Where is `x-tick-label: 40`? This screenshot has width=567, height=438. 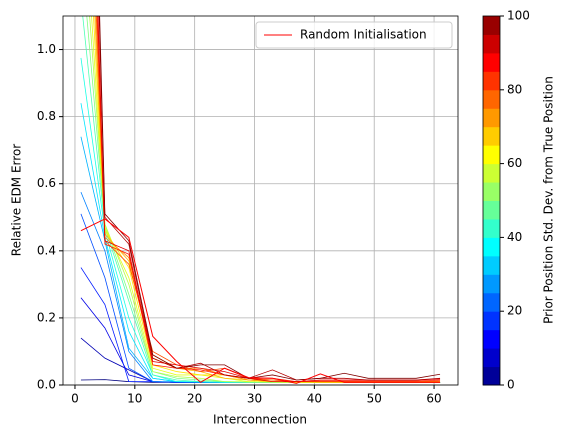
x-tick-label: 40 is located at coordinates (314, 399).